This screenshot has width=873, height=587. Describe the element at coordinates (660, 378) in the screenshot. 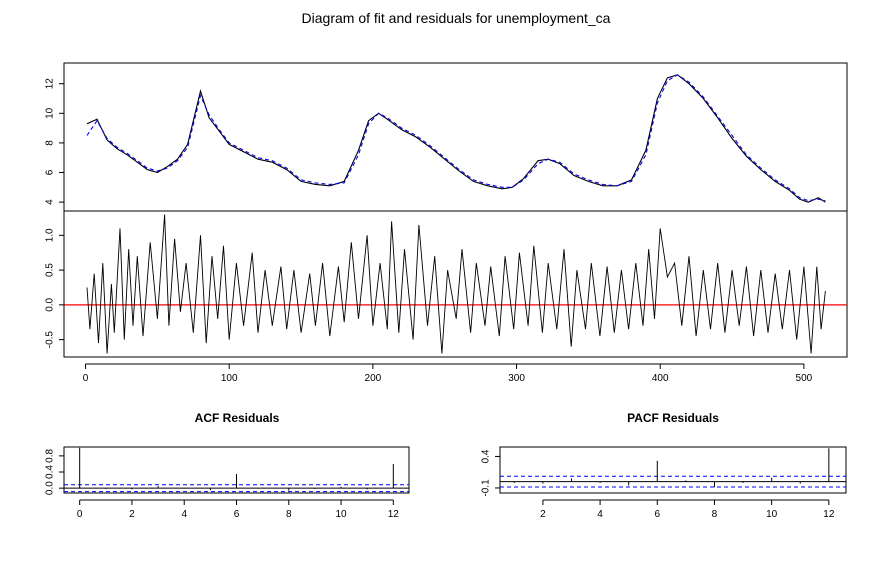

I see `res-x-tick-label: 400` at that location.